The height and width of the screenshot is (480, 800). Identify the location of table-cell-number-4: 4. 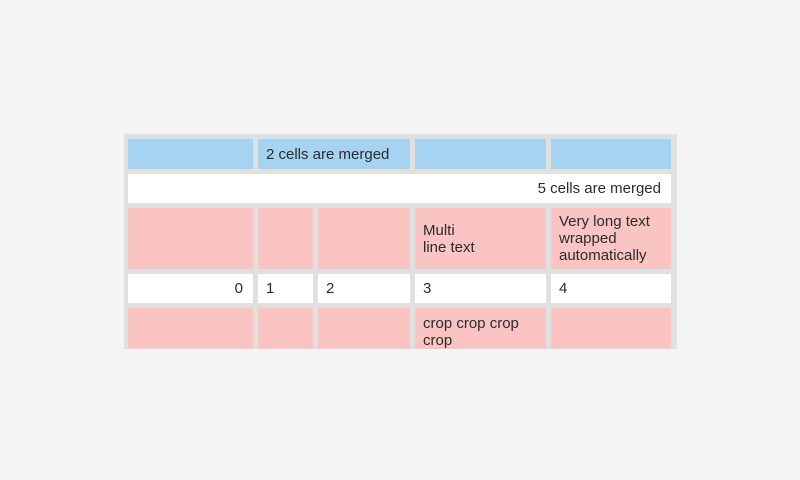
(611, 288).